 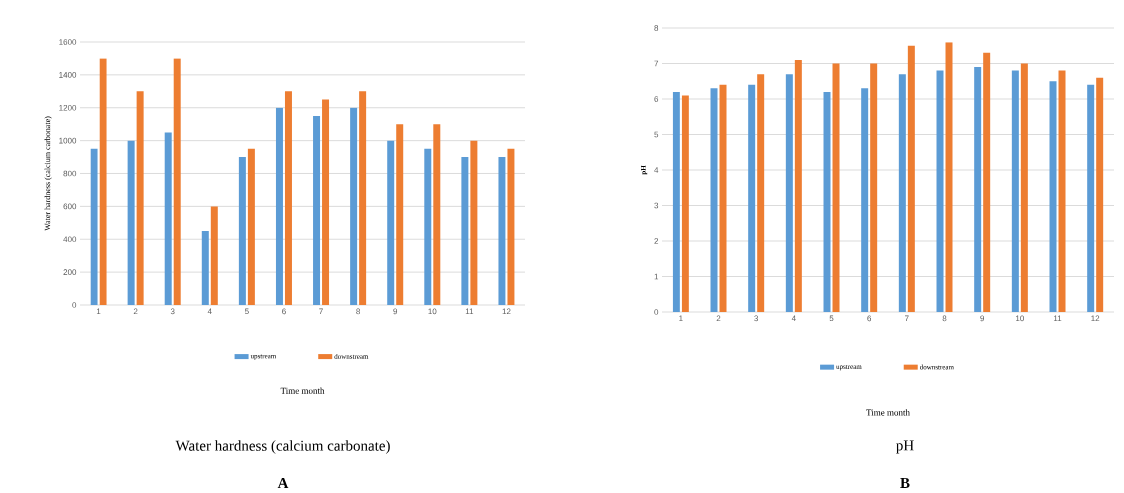 I want to click on y-tick-label: 5, so click(x=656, y=134).